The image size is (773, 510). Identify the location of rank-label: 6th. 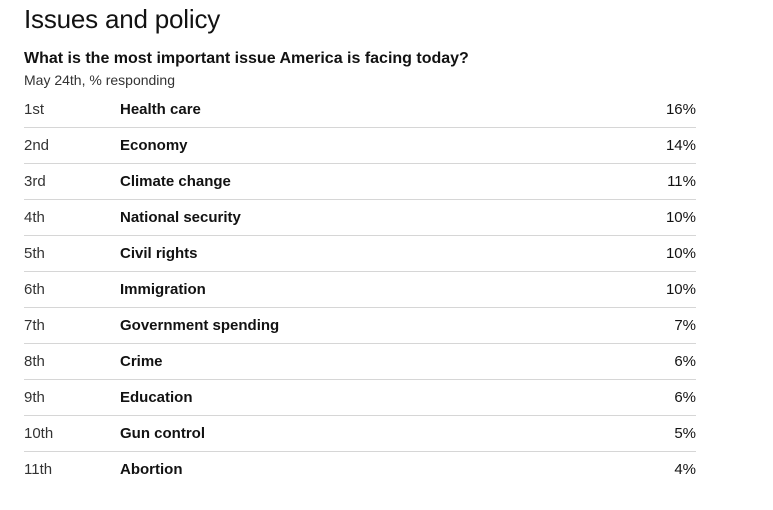
(34, 289).